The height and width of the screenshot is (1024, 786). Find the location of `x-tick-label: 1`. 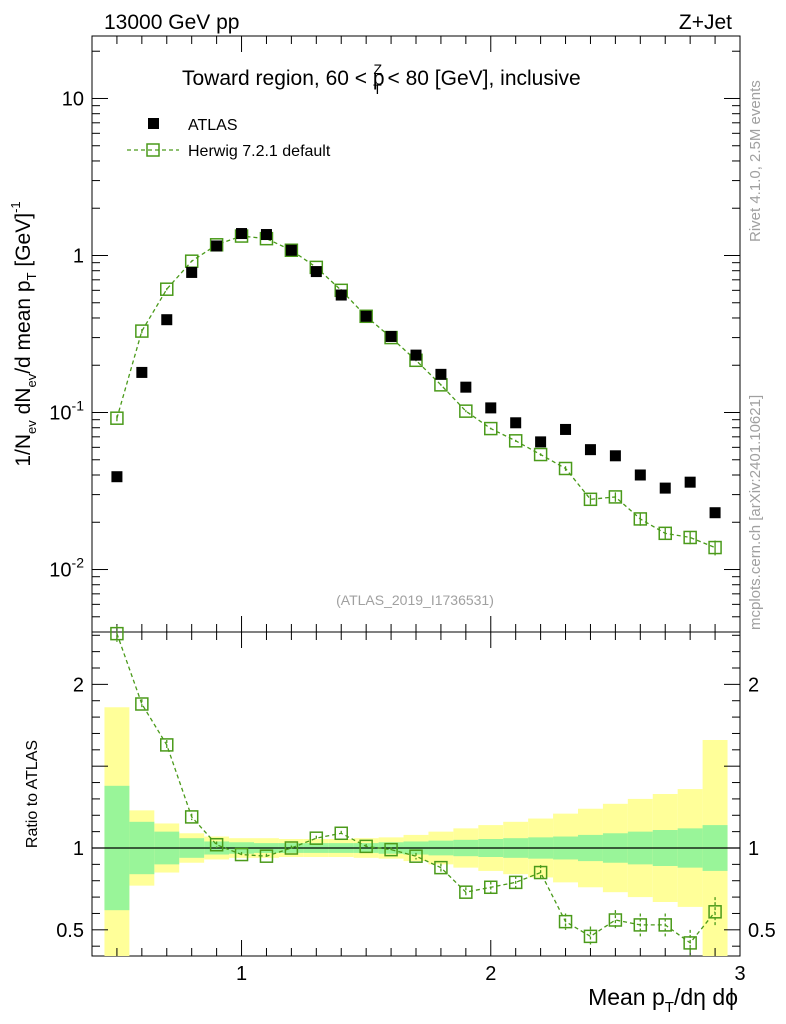

x-tick-label: 1 is located at coordinates (241, 974).